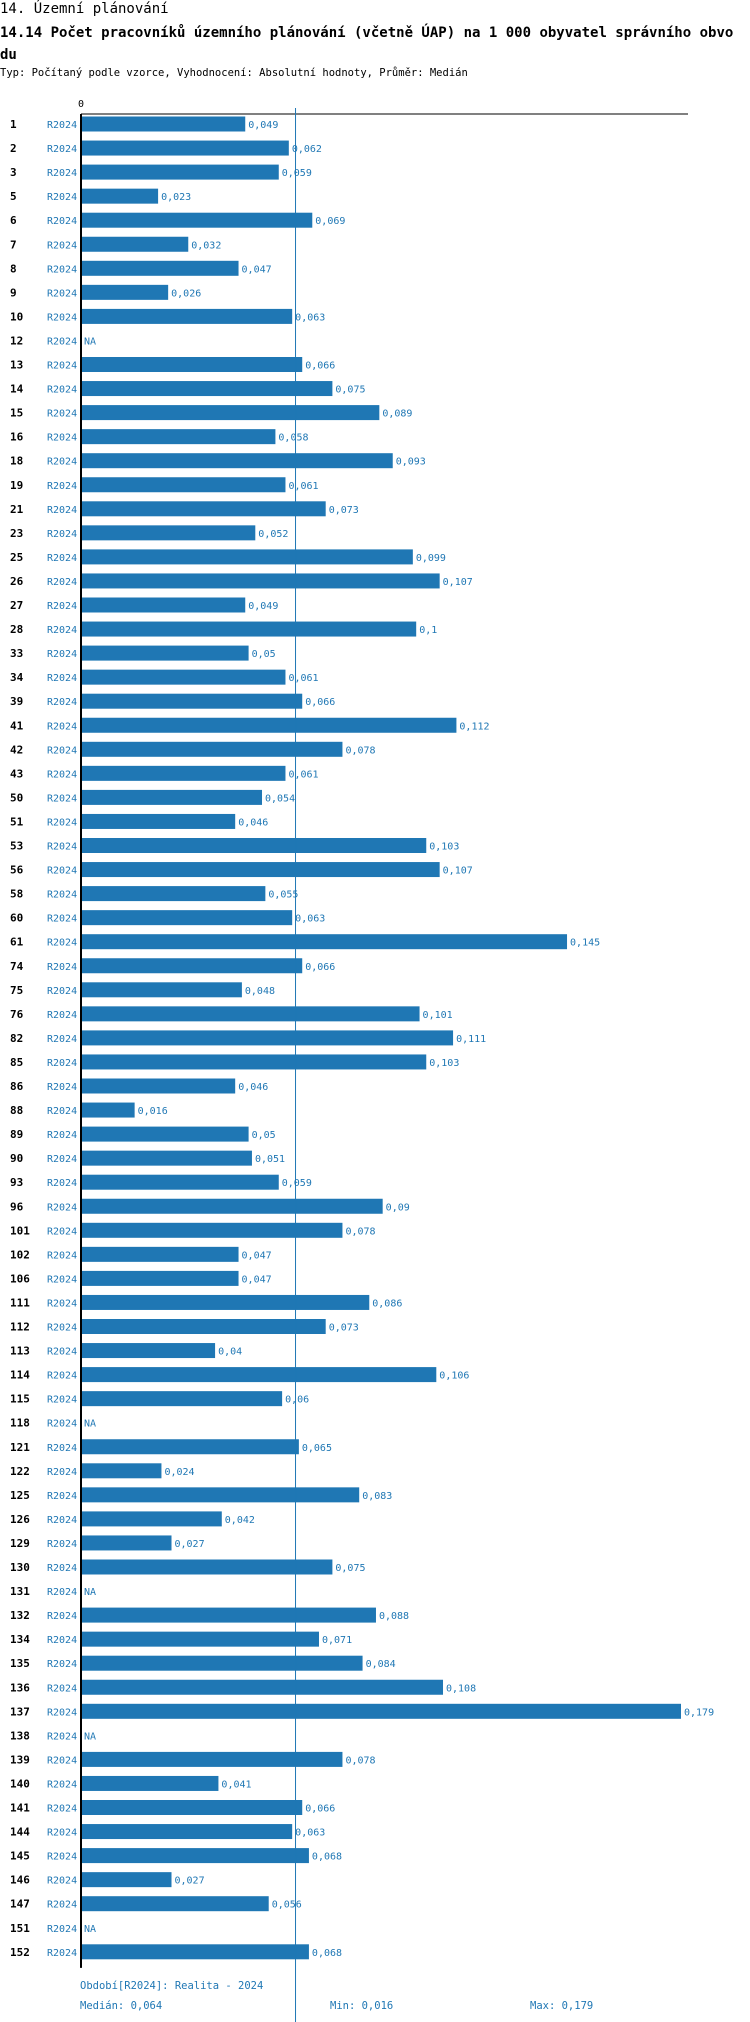  What do you see at coordinates (287, 1905) in the screenshot?
I see `bar-value-label: 0,056` at bounding box center [287, 1905].